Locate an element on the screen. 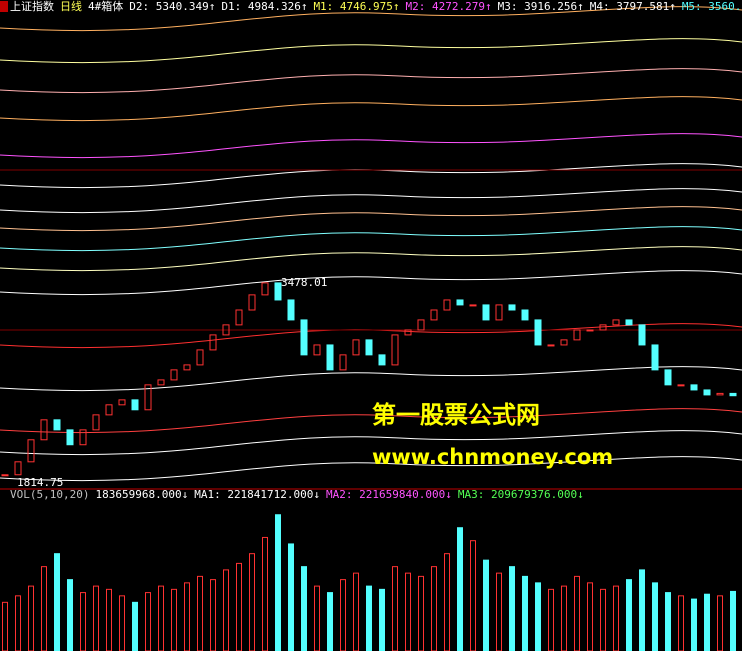  watermark-url: www.chnmoney.com is located at coordinates (492, 457).